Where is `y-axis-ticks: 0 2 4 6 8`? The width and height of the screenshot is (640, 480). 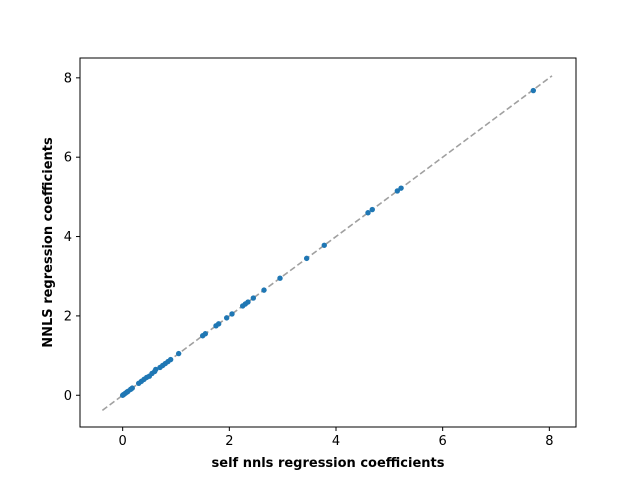 y-axis-ticks: 0 2 4 6 8 is located at coordinates (72, 237).